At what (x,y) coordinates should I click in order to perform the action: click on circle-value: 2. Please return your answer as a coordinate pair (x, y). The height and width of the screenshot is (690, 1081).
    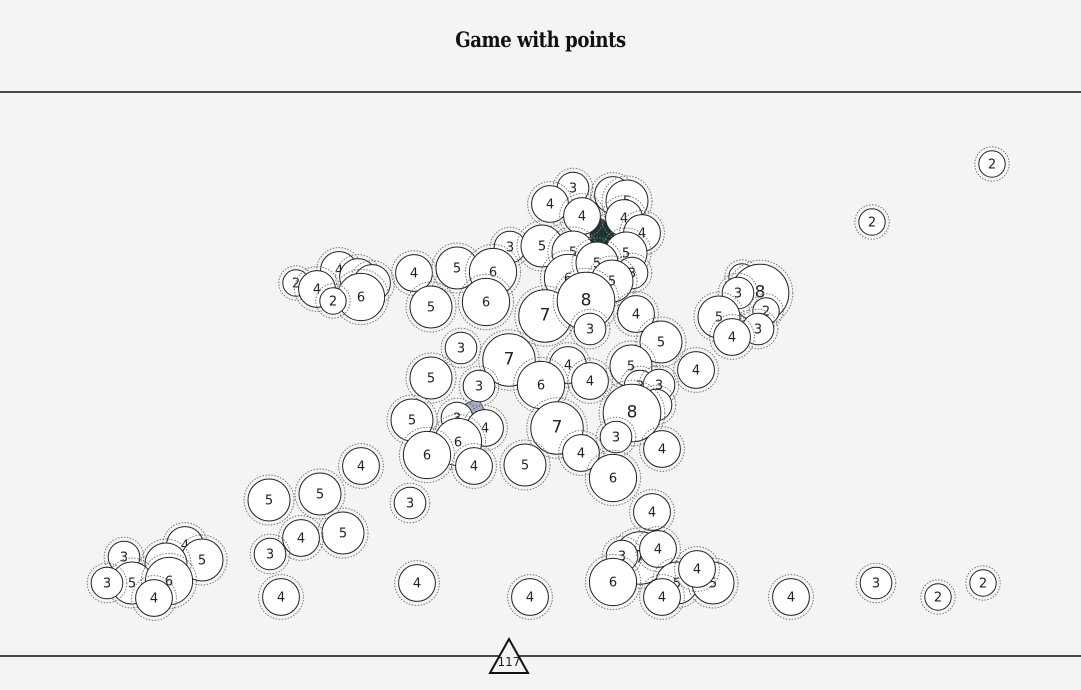
    Looking at the image, I should click on (333, 302).